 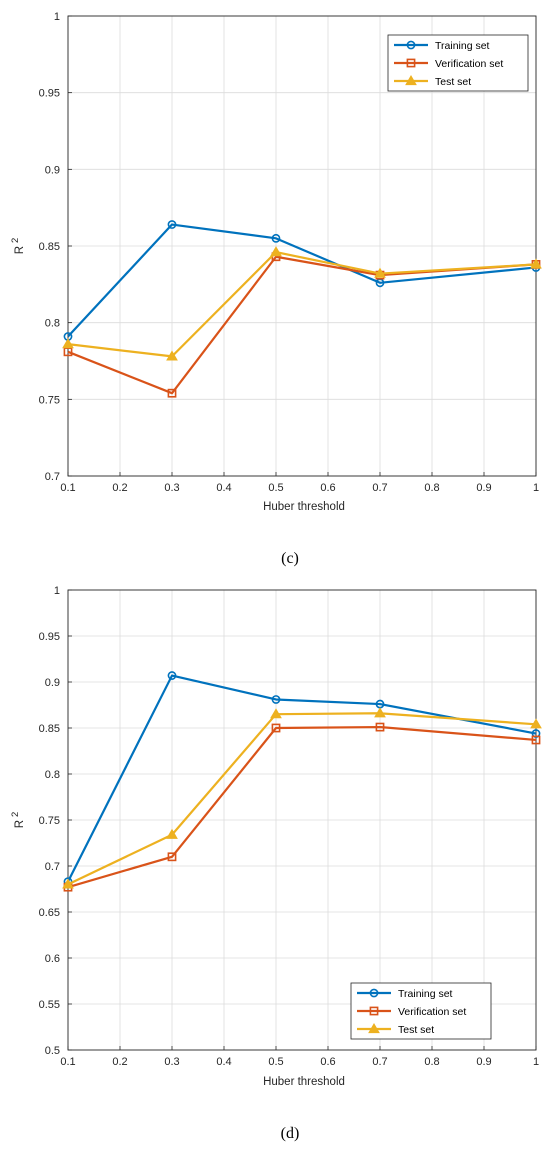 What do you see at coordinates (290, 558) in the screenshot?
I see `figure-caption: (c)` at bounding box center [290, 558].